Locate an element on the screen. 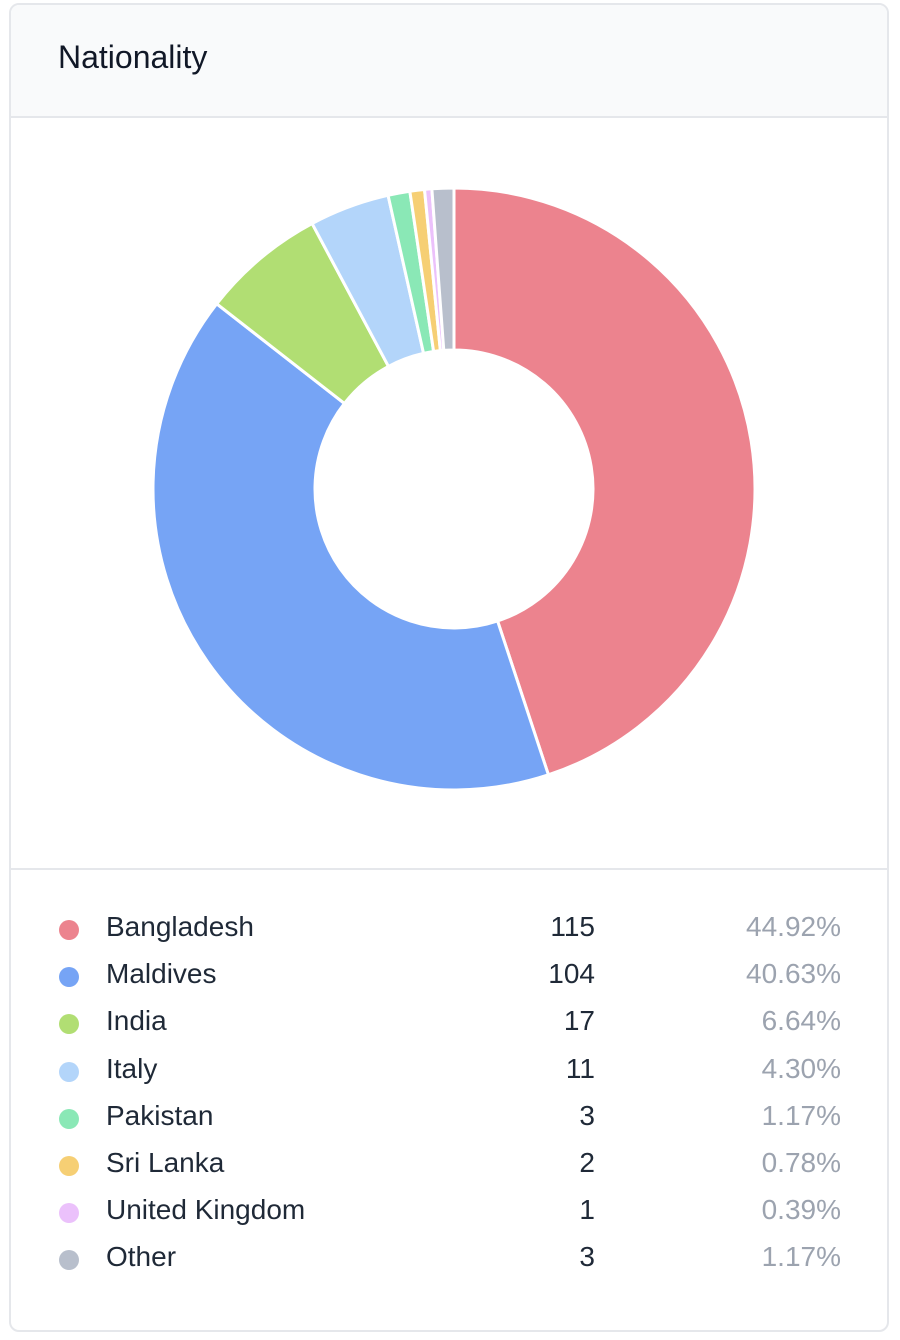 The height and width of the screenshot is (1340, 900). legend-percent: 0.78% is located at coordinates (801, 1162).